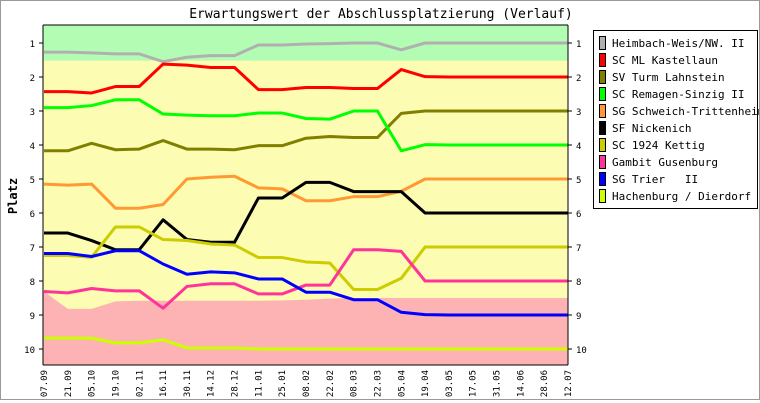 The height and width of the screenshot is (403, 760). I want to click on x-tick-label: 02.11, so click(140, 383).